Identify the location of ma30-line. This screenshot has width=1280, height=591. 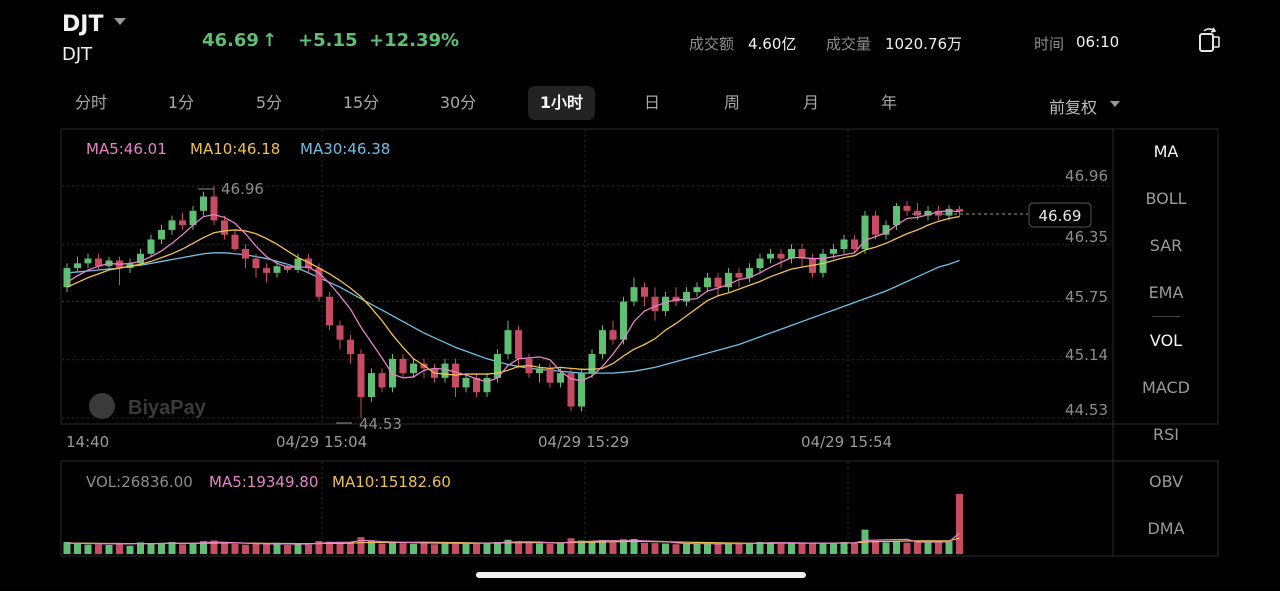
(513, 313).